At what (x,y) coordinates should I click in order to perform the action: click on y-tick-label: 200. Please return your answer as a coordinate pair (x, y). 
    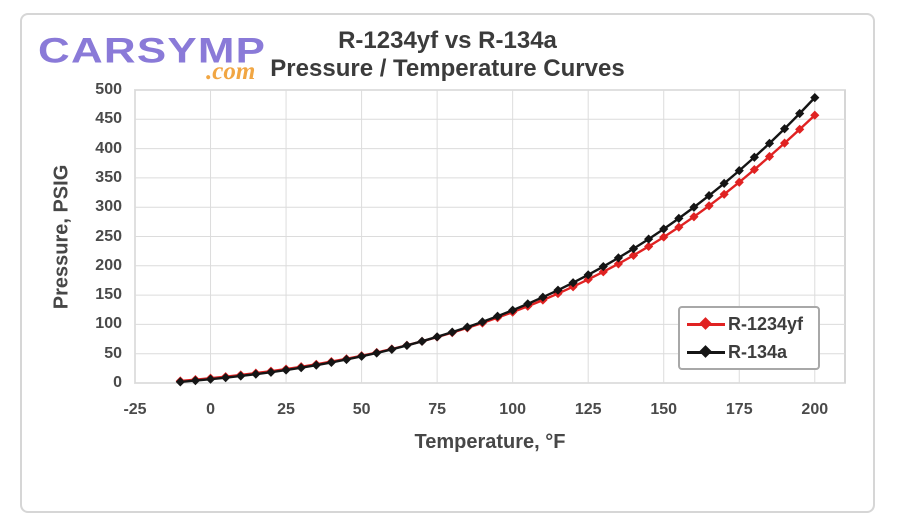
    Looking at the image, I should click on (108, 265).